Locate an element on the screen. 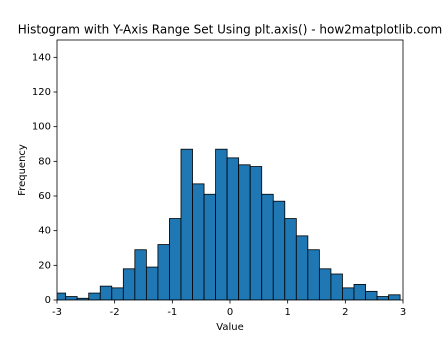  y-tick-label: 40 is located at coordinates (44, 231).